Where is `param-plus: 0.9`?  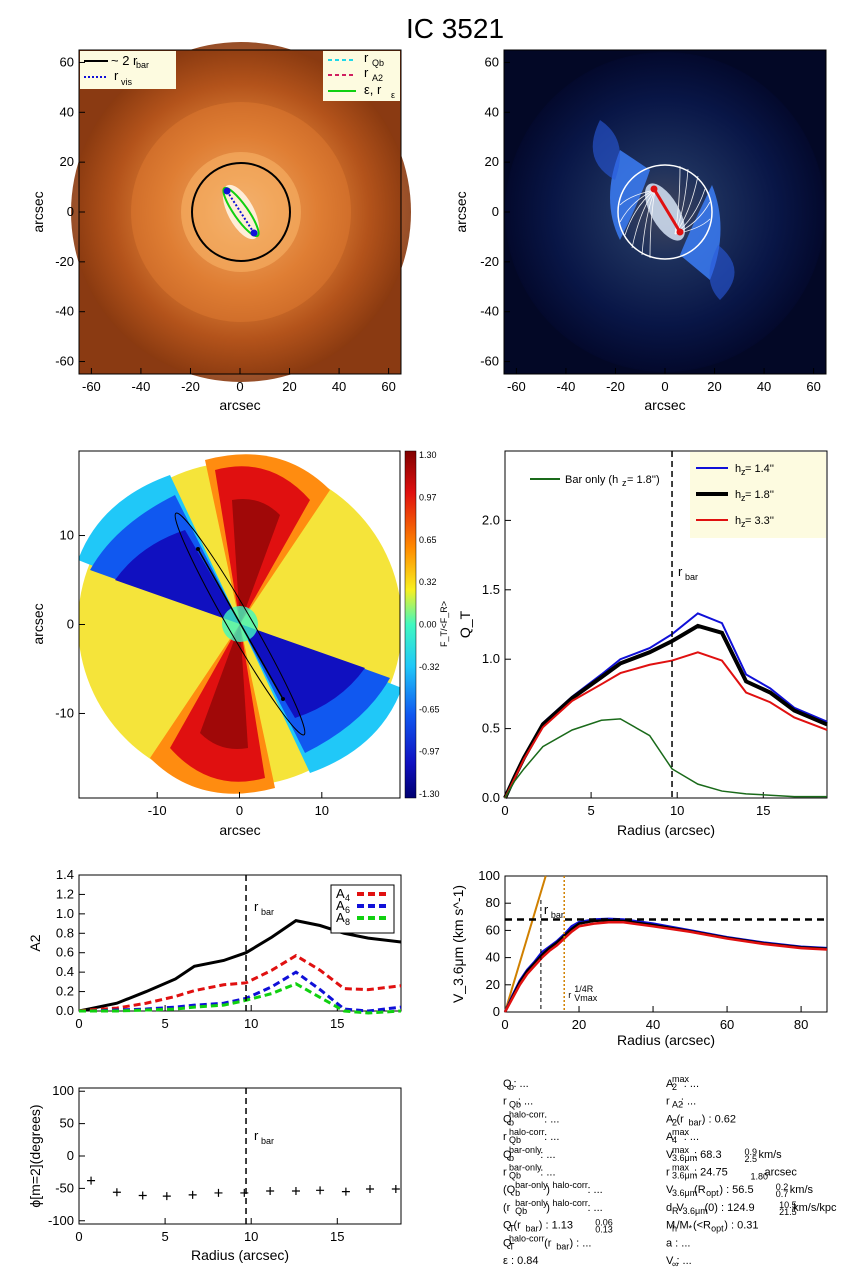 param-plus: 0.9 is located at coordinates (750, 1152).